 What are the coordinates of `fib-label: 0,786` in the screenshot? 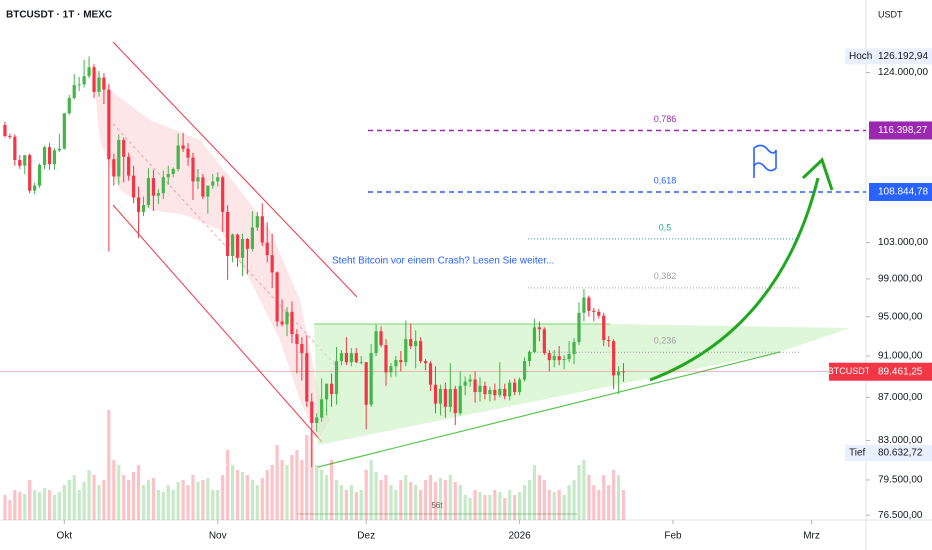 It's located at (665, 119).